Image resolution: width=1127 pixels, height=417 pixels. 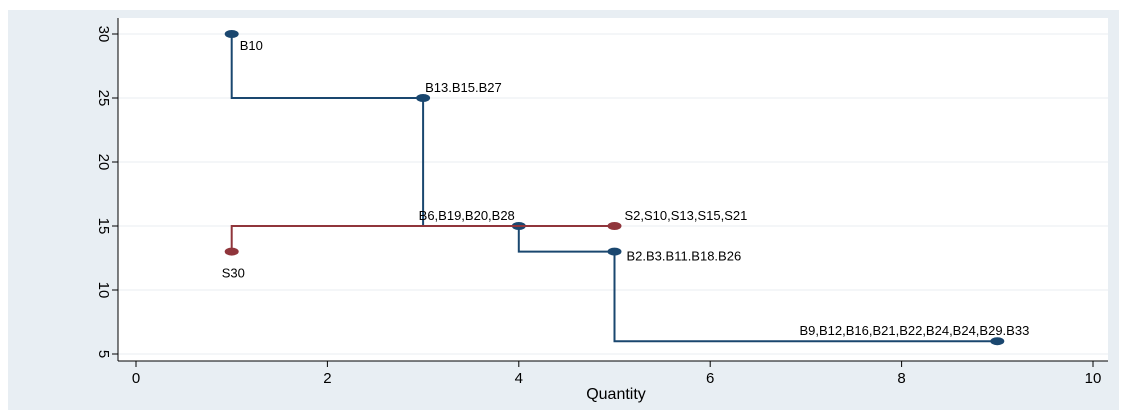 I want to click on y-tick-label: 15, so click(x=103, y=226).